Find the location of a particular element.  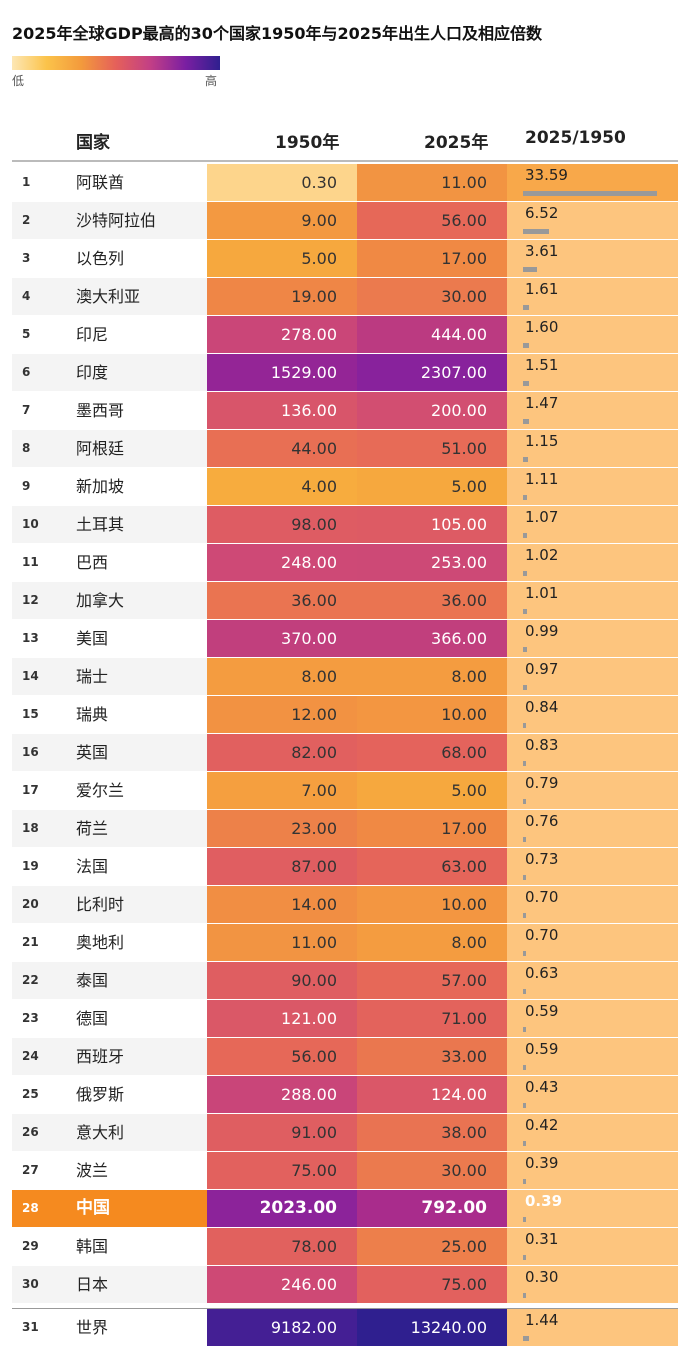

row-country-name: 以色列 is located at coordinates (100, 258).